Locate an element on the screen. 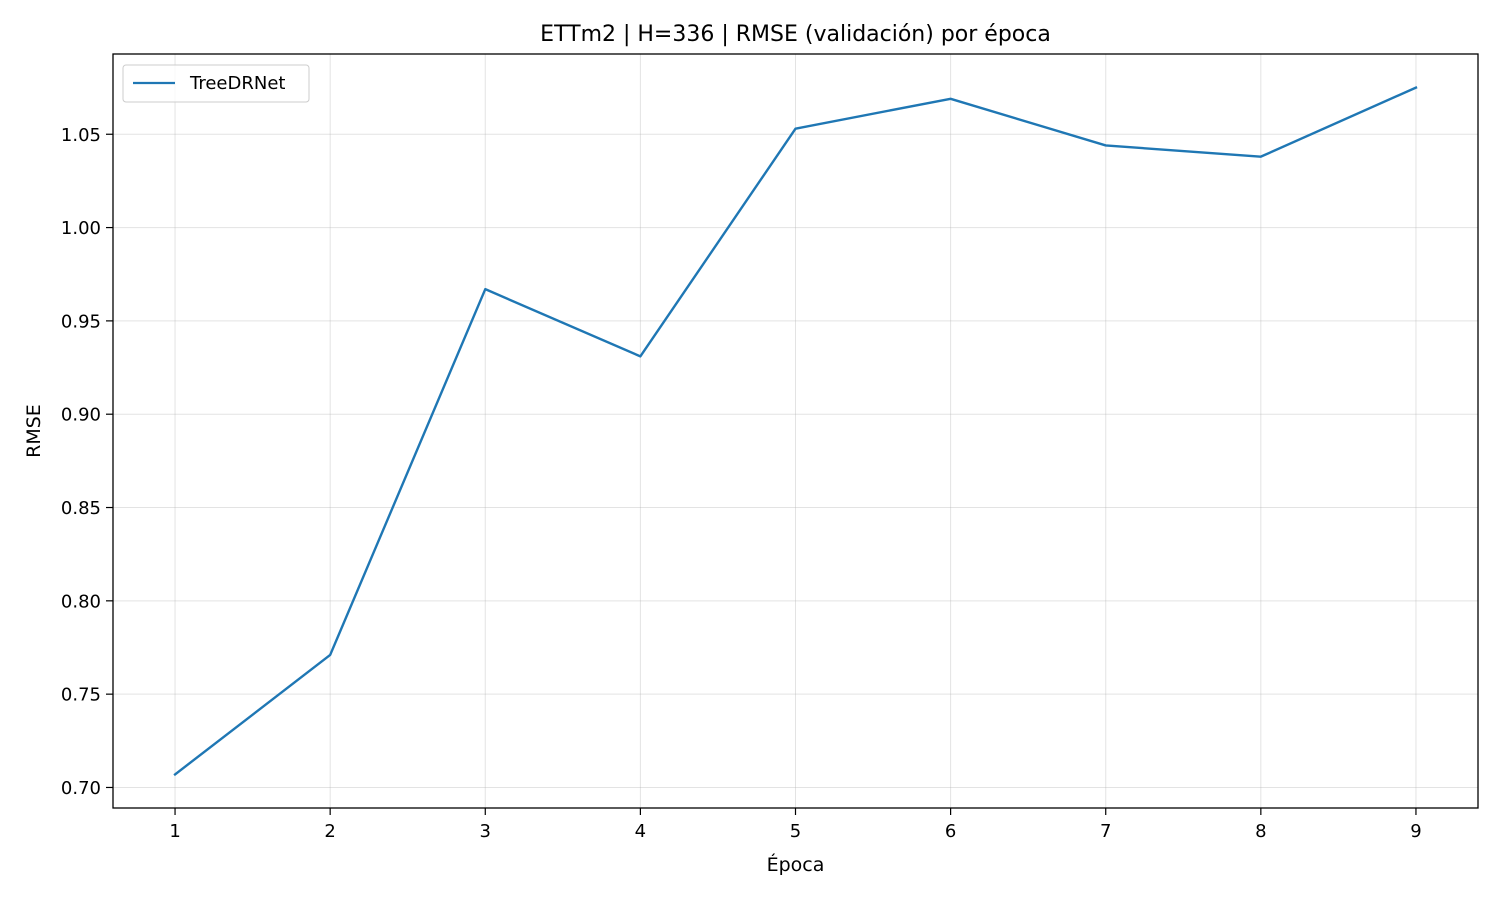 This screenshot has height=904, width=1500. x-tick-label: 8 is located at coordinates (1260, 831).